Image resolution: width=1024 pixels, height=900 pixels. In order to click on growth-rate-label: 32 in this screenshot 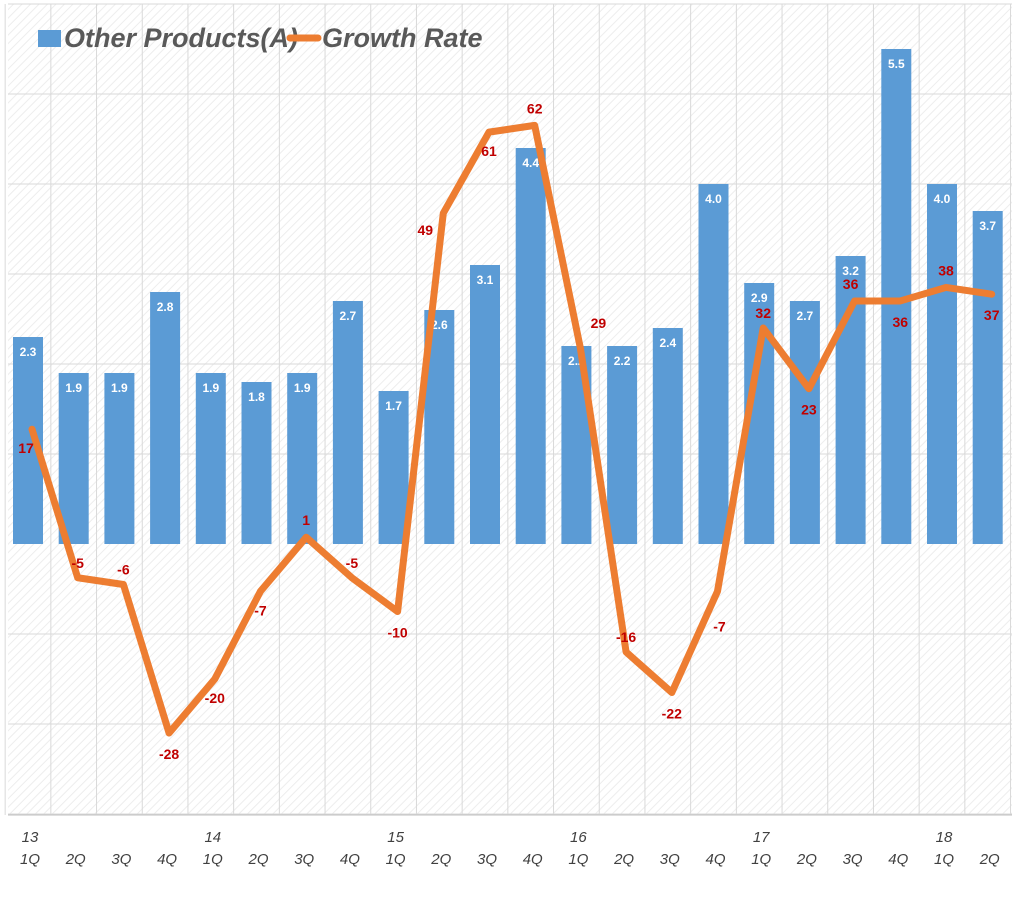, I will do `click(763, 313)`.